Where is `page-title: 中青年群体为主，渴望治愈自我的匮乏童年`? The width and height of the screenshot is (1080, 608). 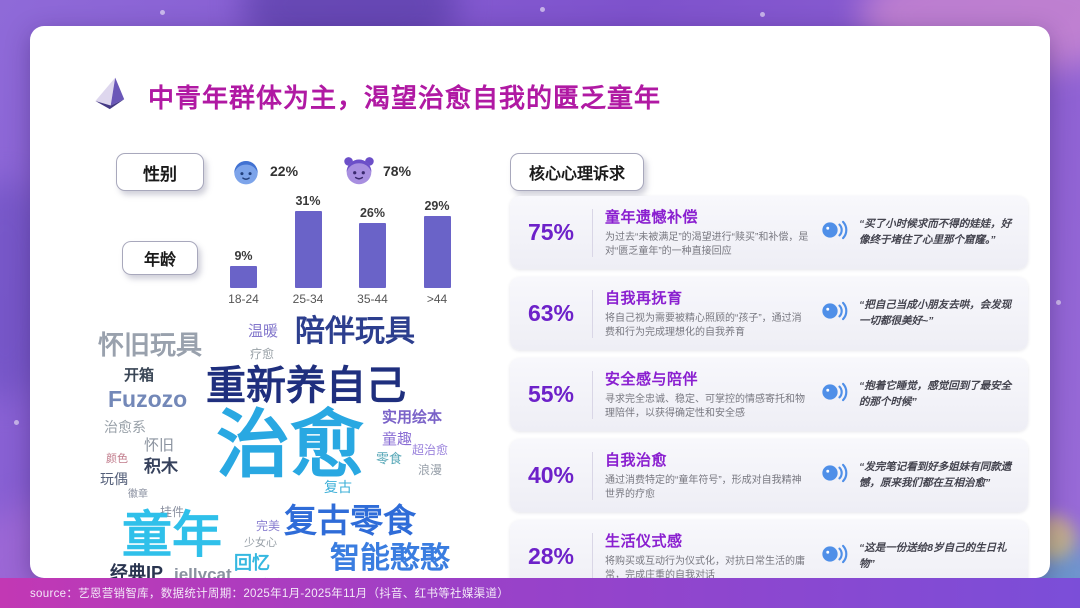
page-title: 中青年群体为主，渴望治愈自我的匮乏童年 is located at coordinates (405, 98).